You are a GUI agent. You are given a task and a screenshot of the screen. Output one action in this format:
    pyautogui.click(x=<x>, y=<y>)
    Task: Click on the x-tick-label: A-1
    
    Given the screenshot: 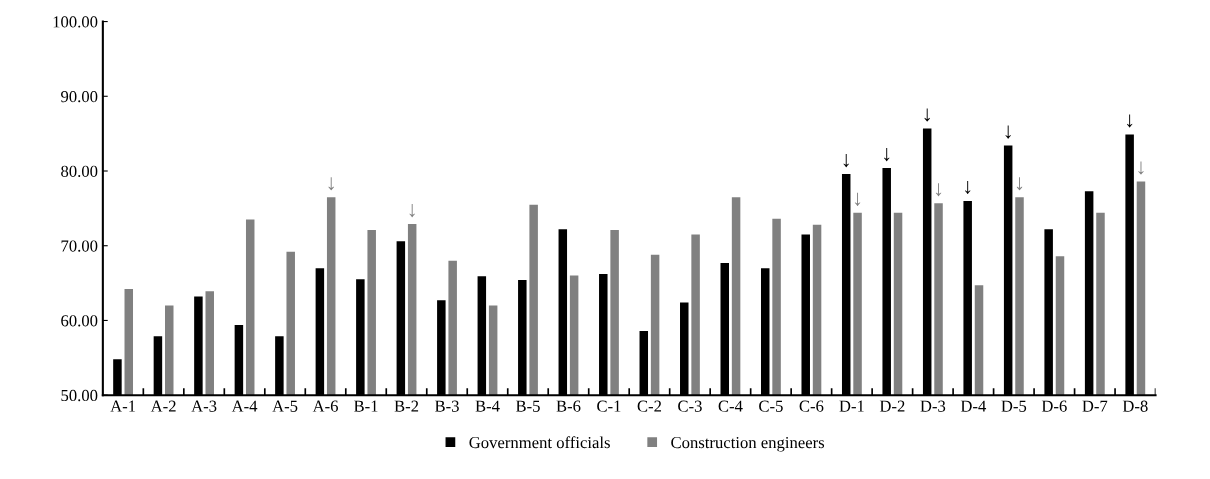 What is the action you would take?
    pyautogui.click(x=123, y=406)
    